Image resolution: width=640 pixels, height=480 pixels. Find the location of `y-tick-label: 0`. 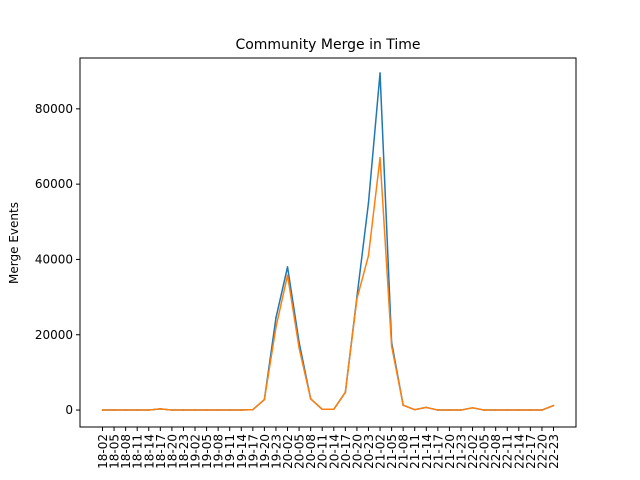

y-tick-label: 0 is located at coordinates (69, 410).